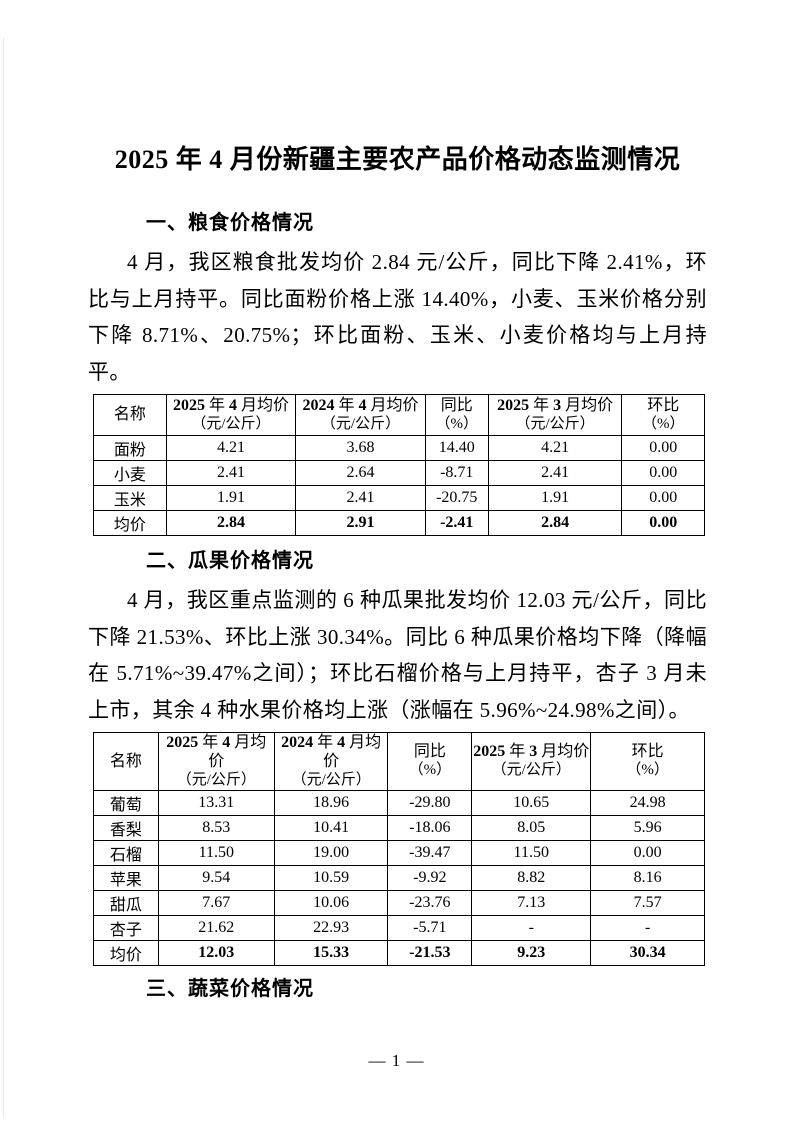 The image size is (793, 1122). I want to click on value-cell: 9.23, so click(531, 952).